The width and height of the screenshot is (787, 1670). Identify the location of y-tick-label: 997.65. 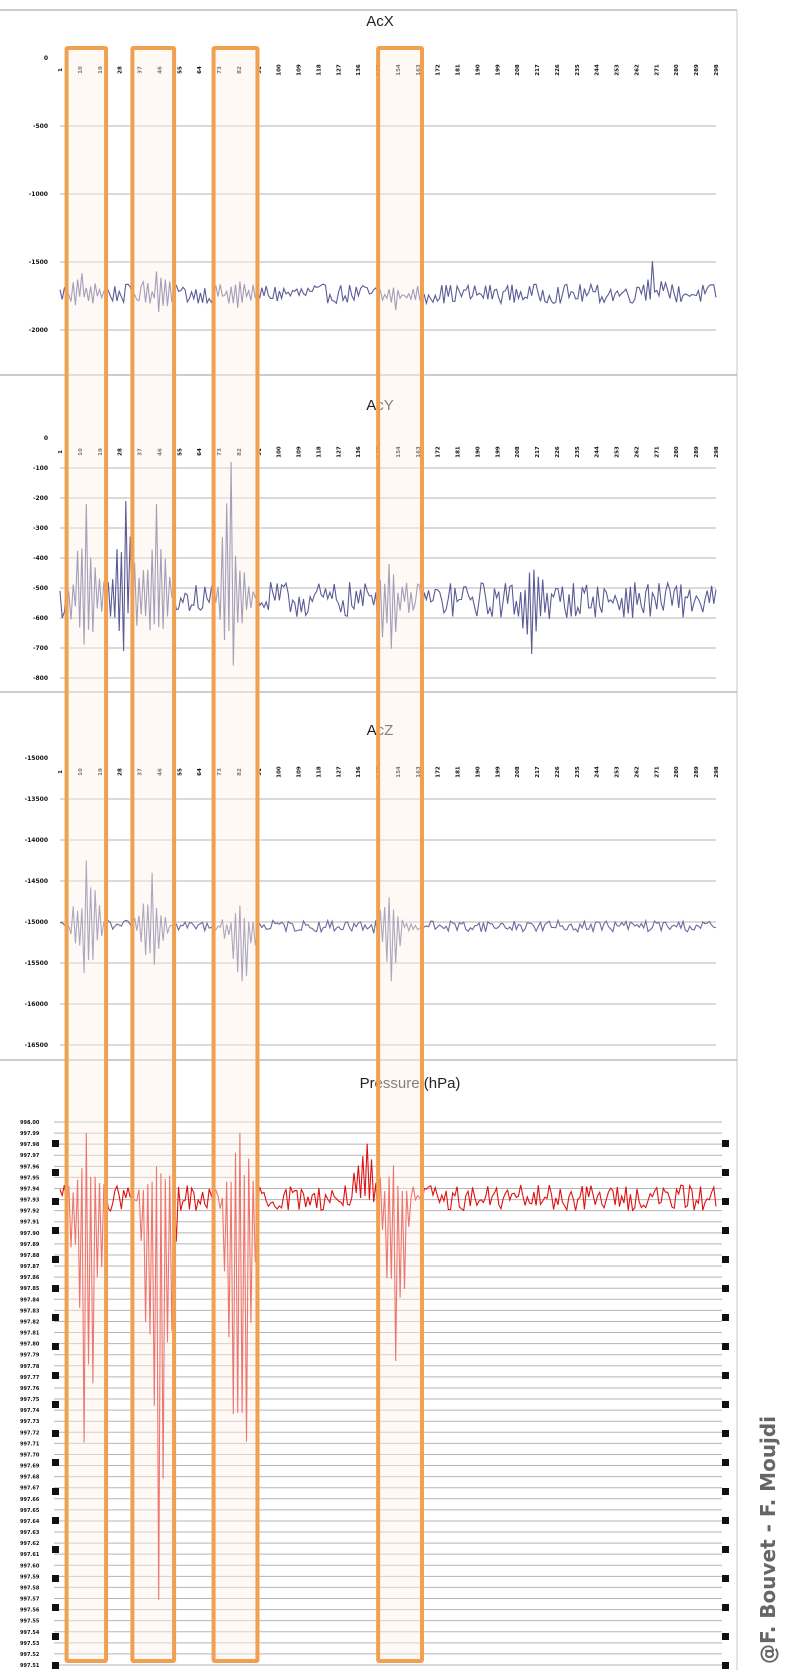
(30, 1511).